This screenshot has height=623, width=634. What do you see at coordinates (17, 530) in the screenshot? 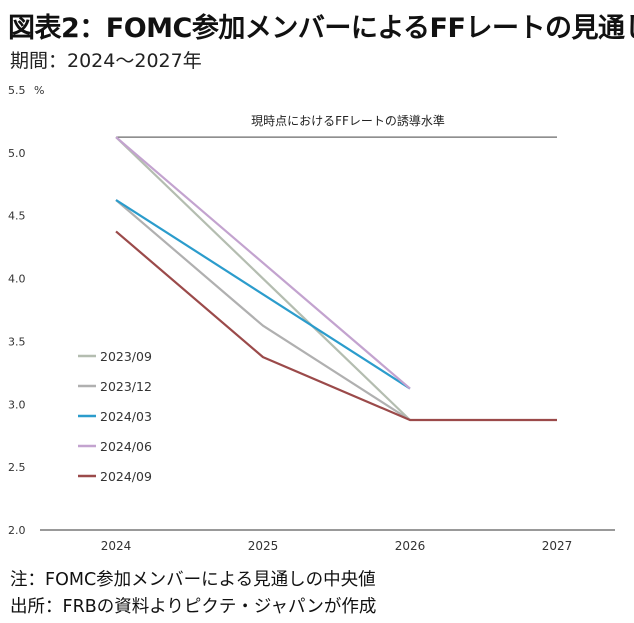
I see `y-tick-label: 2.0` at bounding box center [17, 530].